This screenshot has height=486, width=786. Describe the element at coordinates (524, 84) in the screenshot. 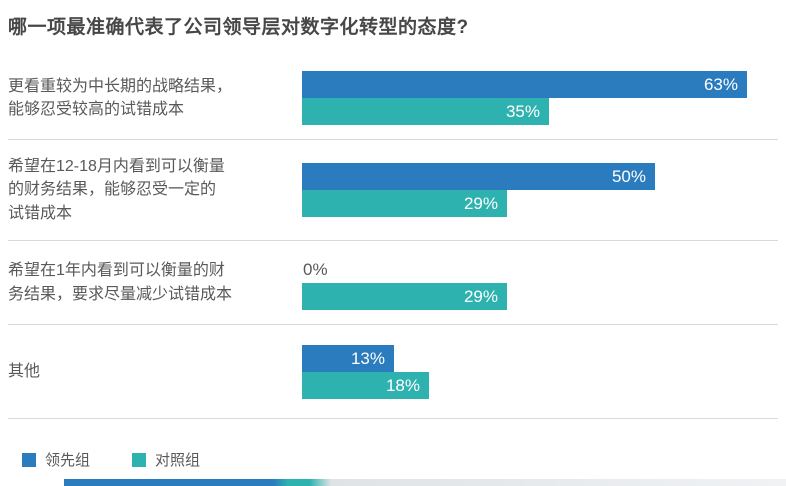

I see `bar-领先组-0: 63%` at that location.